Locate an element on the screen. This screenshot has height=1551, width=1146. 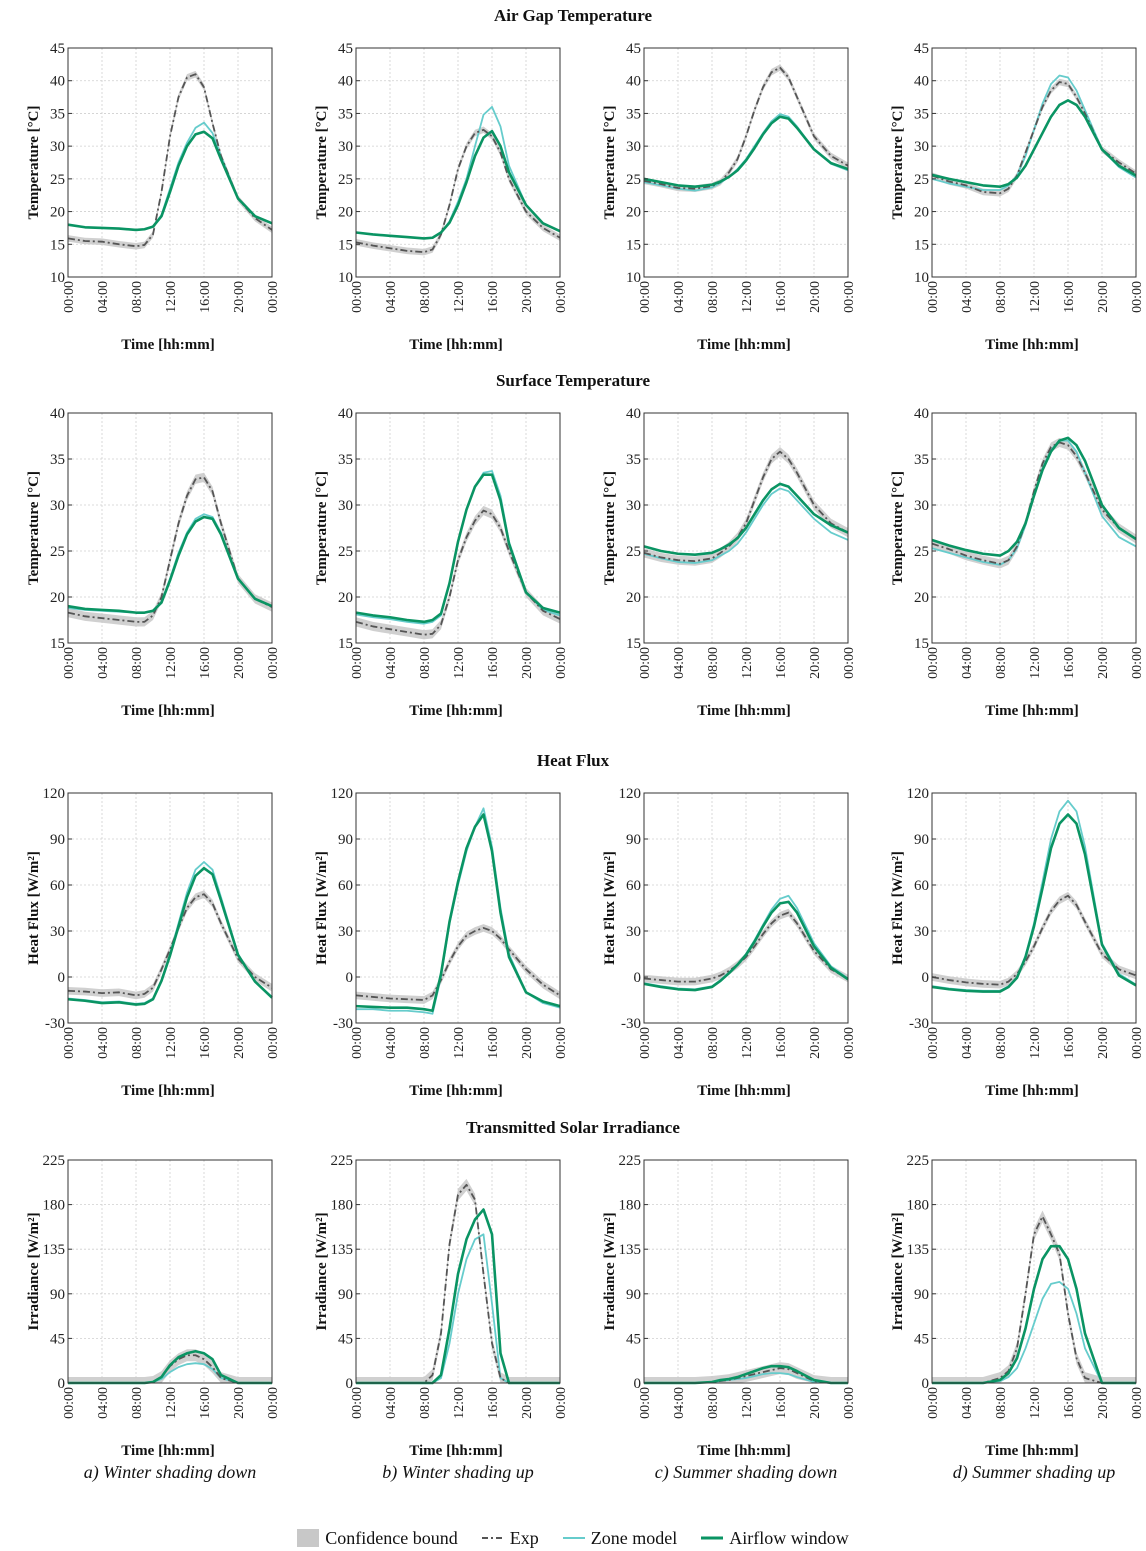
y-axis-label: Irradiance [W/m²] is located at coordinates (322, 1271).